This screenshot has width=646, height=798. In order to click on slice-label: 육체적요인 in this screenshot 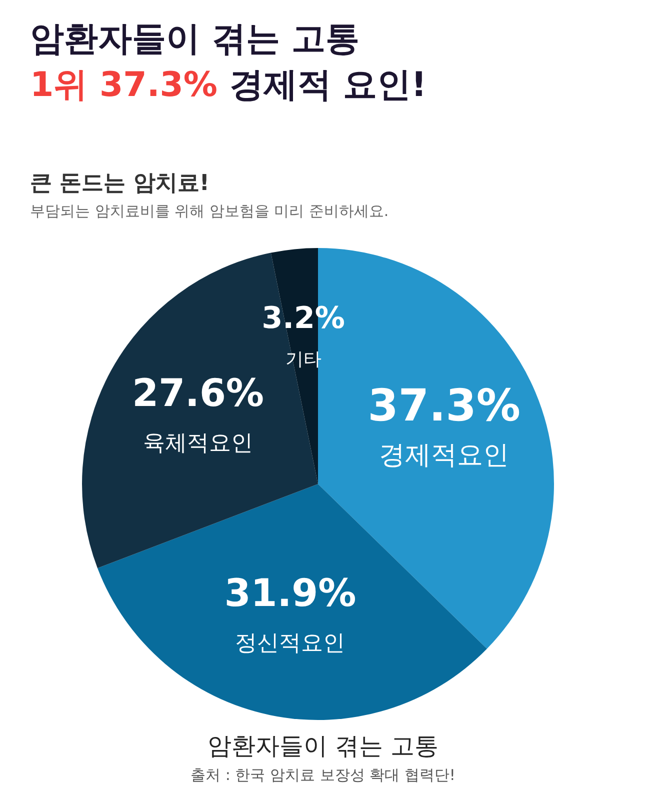, I will do `click(198, 443)`.